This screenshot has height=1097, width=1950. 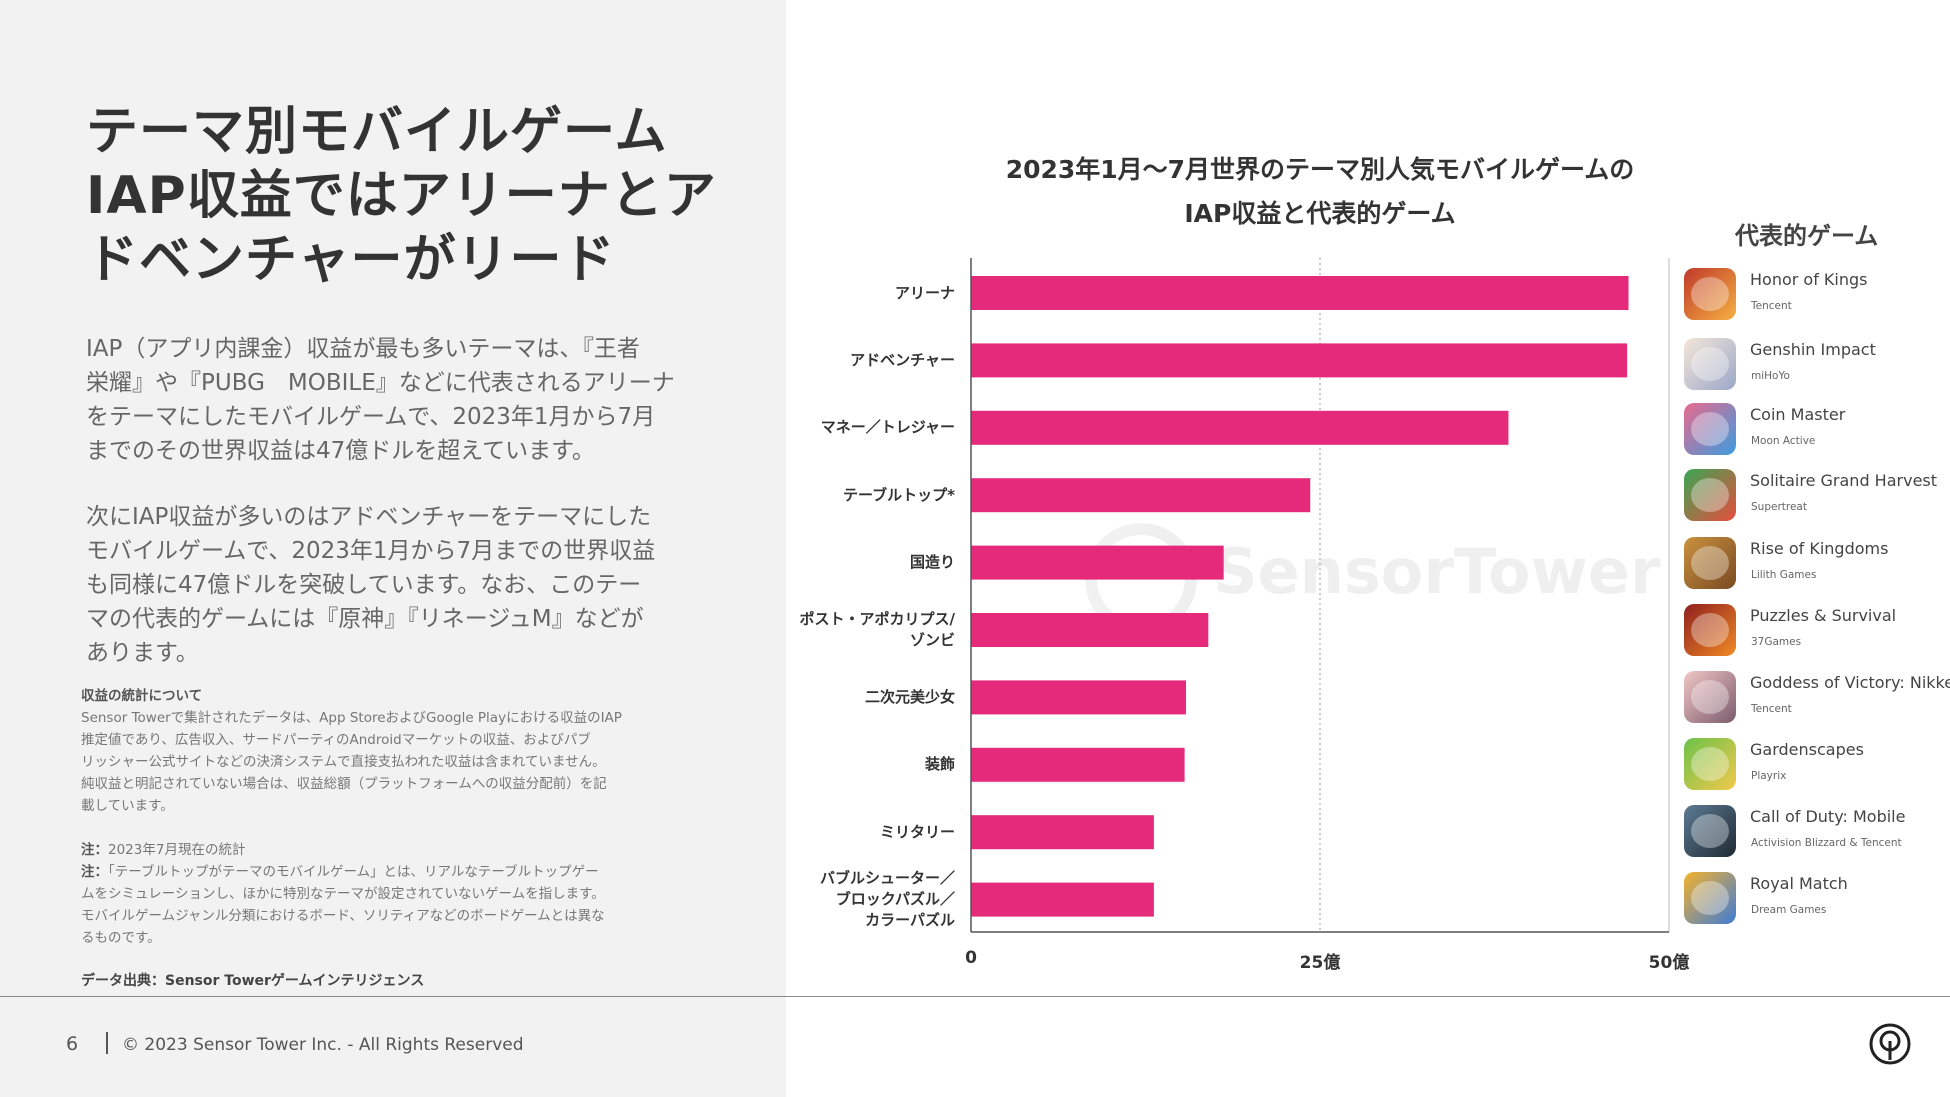 I want to click on game-name: Rise of Kingdoms, so click(x=1819, y=548).